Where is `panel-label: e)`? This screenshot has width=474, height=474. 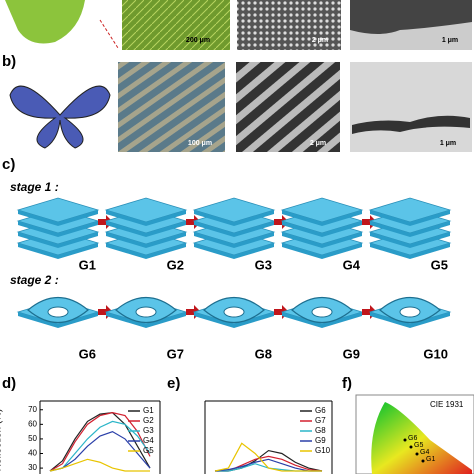 panel-label: e) is located at coordinates (173, 383).